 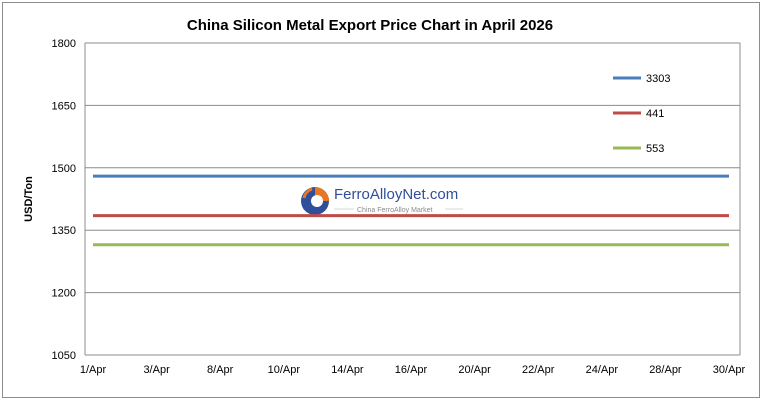 I want to click on x-tick-label: 16/Apr, so click(x=411, y=370).